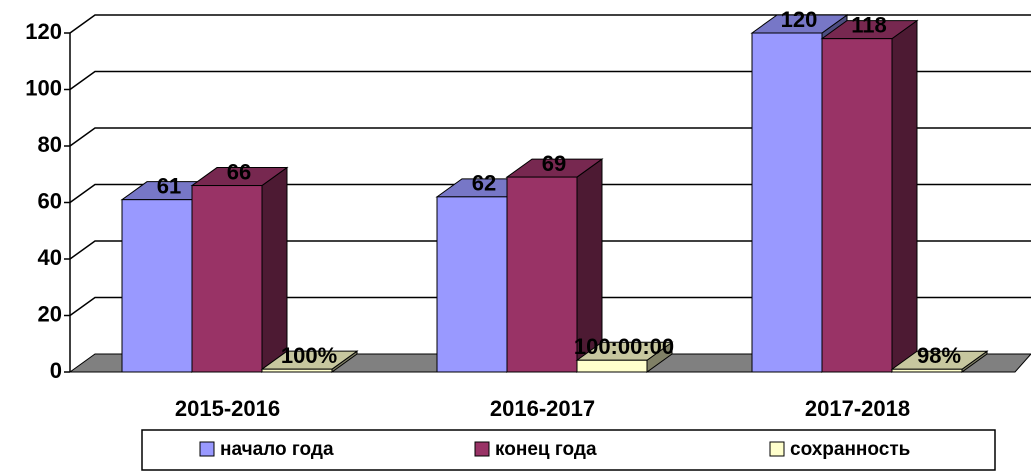 This screenshot has width=1031, height=475. I want to click on value-label: 118, so click(869, 24).